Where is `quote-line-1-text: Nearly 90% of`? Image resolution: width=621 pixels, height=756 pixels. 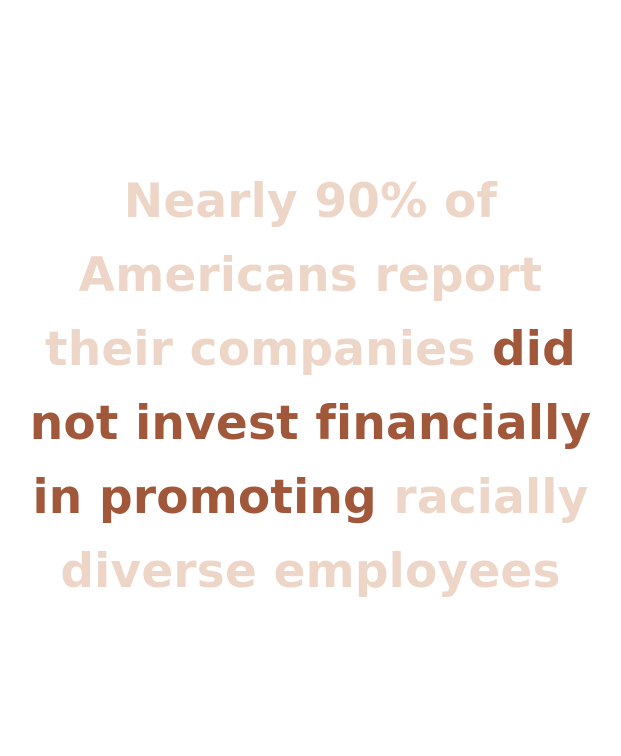
quote-line-1-text: Nearly 90% of is located at coordinates (310, 201).